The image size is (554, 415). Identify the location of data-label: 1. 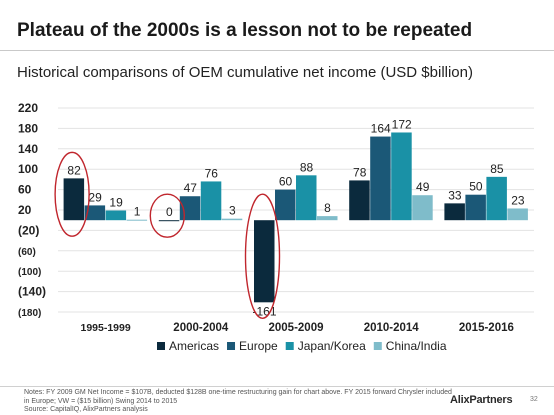
(137, 212).